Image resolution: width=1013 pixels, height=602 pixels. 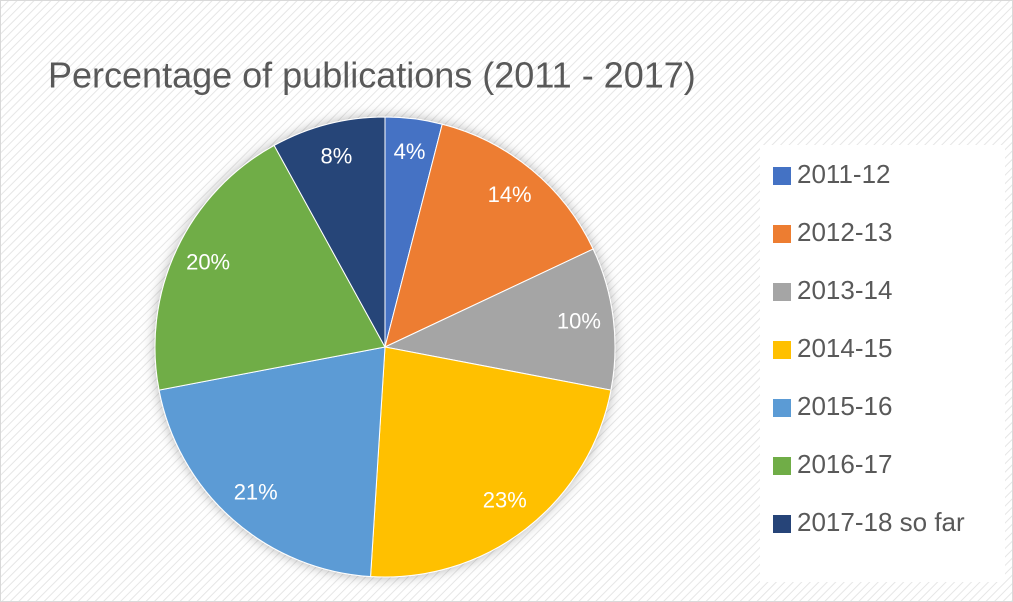 What do you see at coordinates (510, 194) in the screenshot?
I see `data-label: 14%` at bounding box center [510, 194].